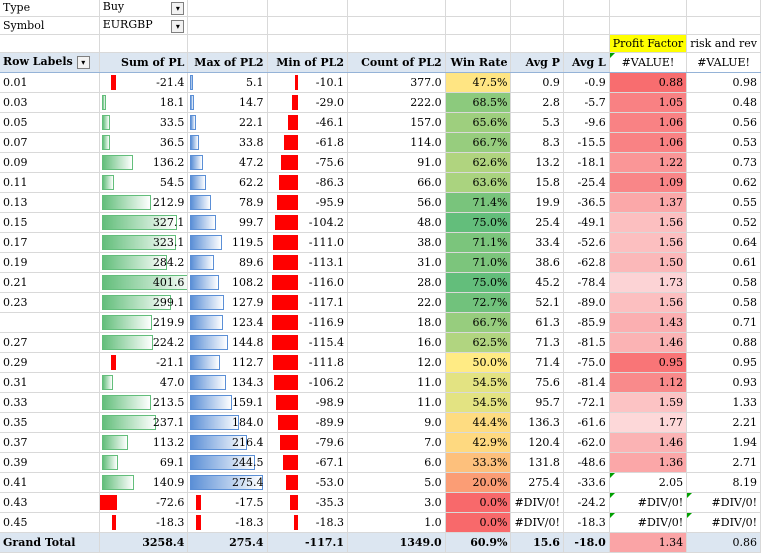 This screenshot has width=761, height=553. I want to click on row-label: 0.21, so click(50, 282).